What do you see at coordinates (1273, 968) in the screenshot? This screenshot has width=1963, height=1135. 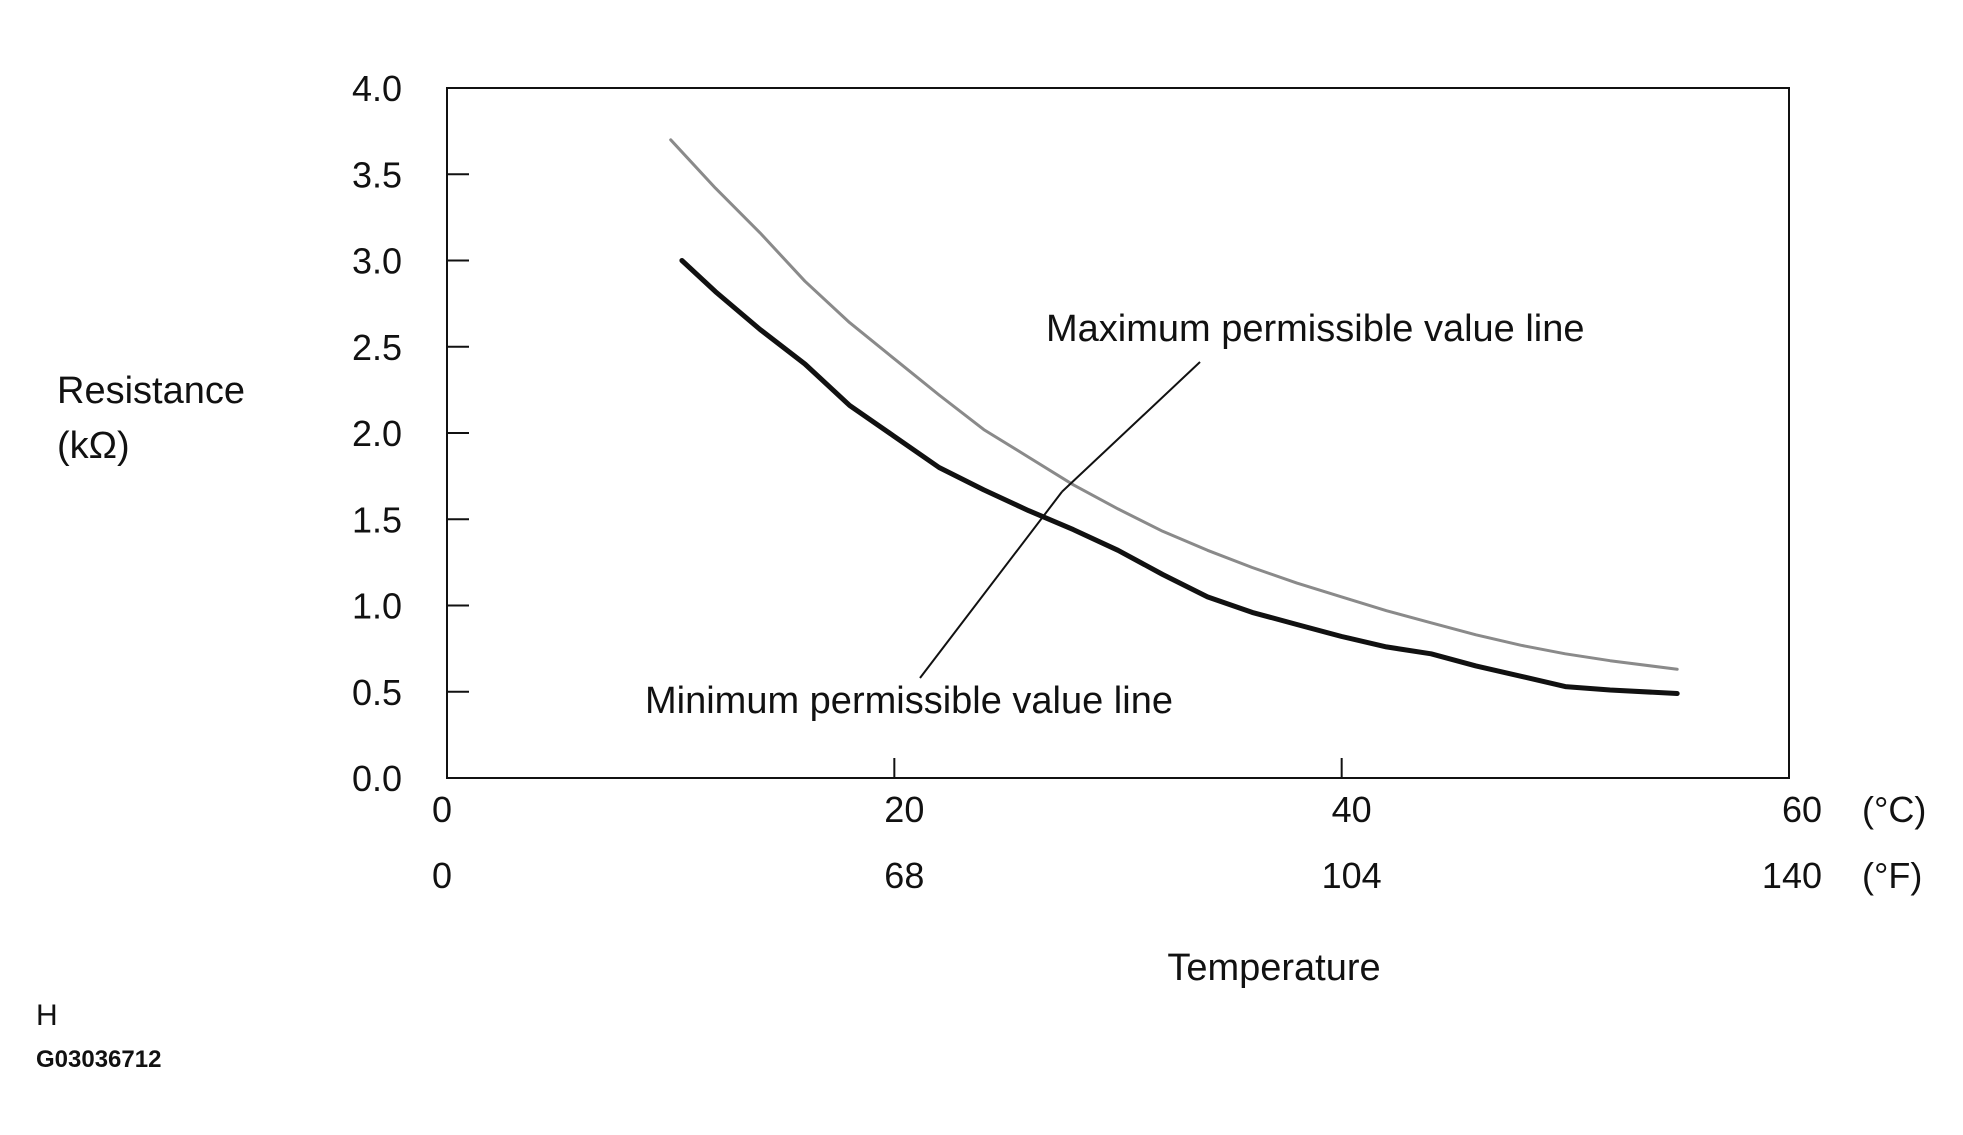 I see `x-axis-title: Temperature` at bounding box center [1273, 968].